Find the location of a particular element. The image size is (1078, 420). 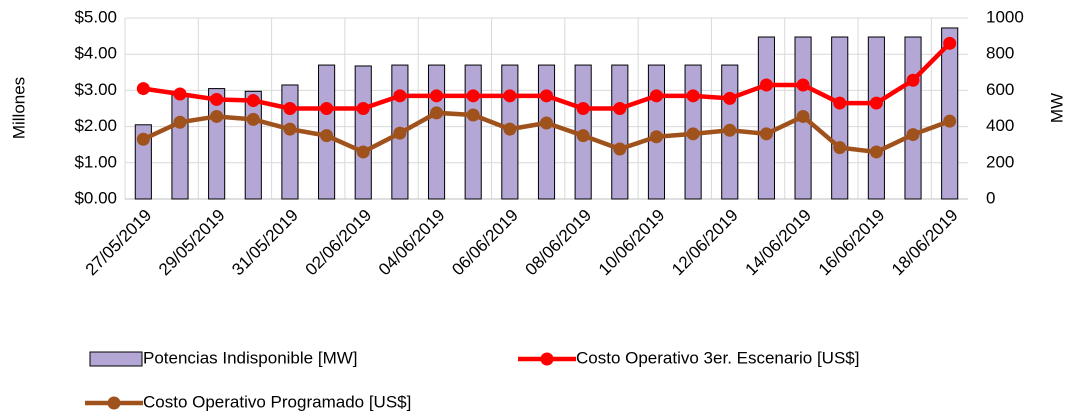

x-tick-label: 12/06/2019 is located at coordinates (705, 243).